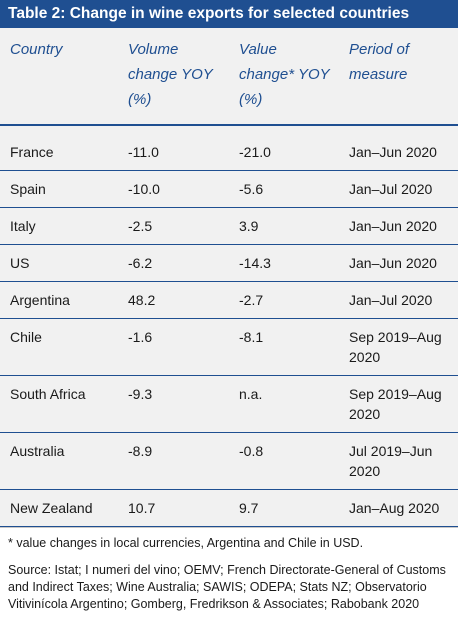  Describe the element at coordinates (59, 263) in the screenshot. I see `cell-country: US` at that location.